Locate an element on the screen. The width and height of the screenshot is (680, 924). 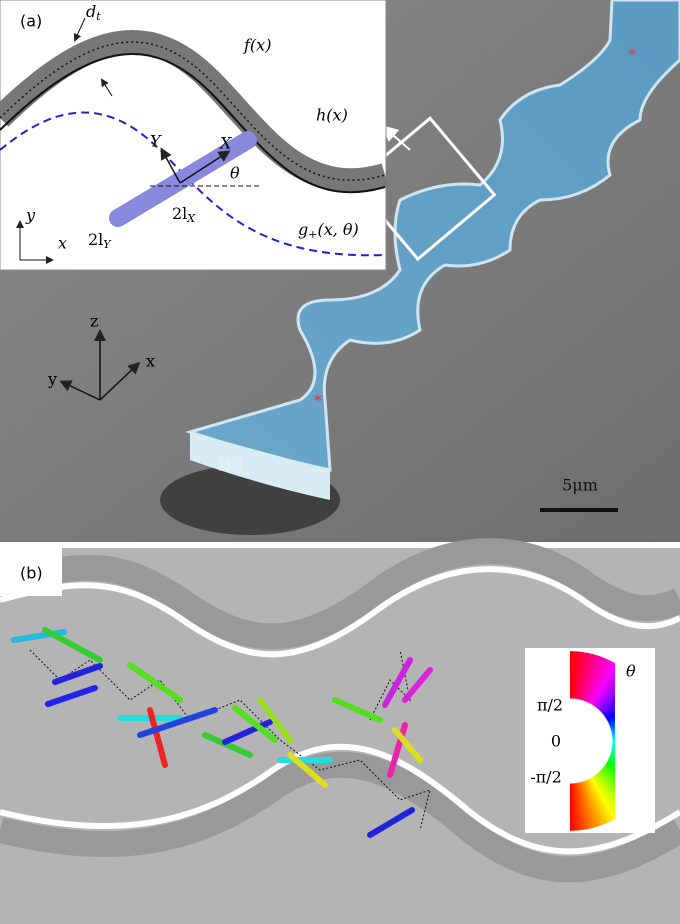
height-label: H is located at coordinates (225, 465).